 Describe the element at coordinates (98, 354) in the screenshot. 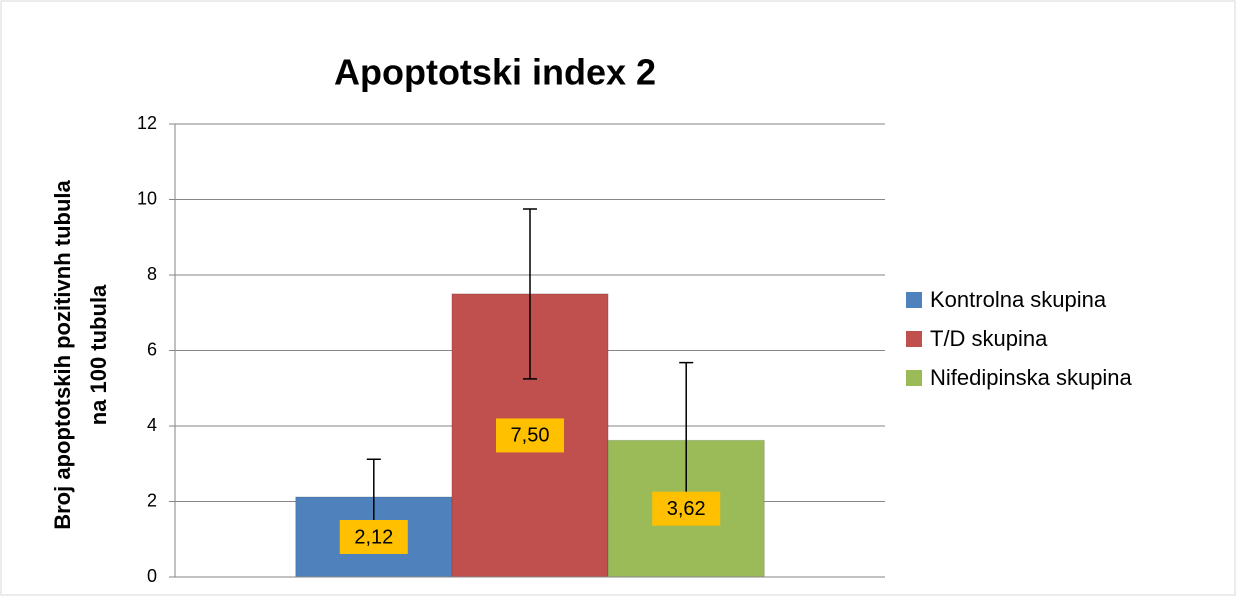

I see `y-axis-label-line: na 100 tubula` at that location.